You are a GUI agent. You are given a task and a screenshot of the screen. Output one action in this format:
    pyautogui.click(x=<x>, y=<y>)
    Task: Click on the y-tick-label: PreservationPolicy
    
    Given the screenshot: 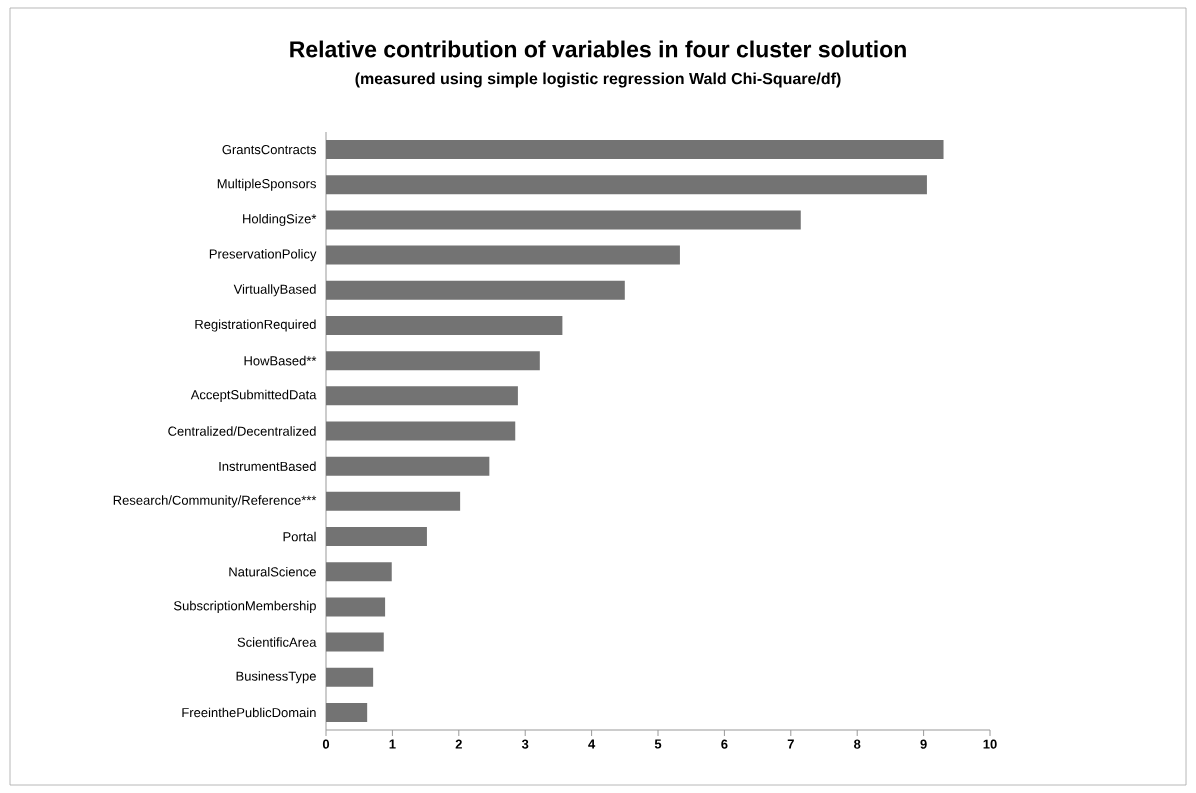 What is the action you would take?
    pyautogui.click(x=263, y=255)
    